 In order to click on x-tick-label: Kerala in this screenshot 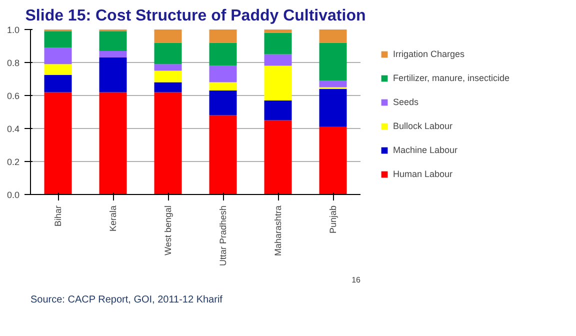, I will do `click(113, 219)`.